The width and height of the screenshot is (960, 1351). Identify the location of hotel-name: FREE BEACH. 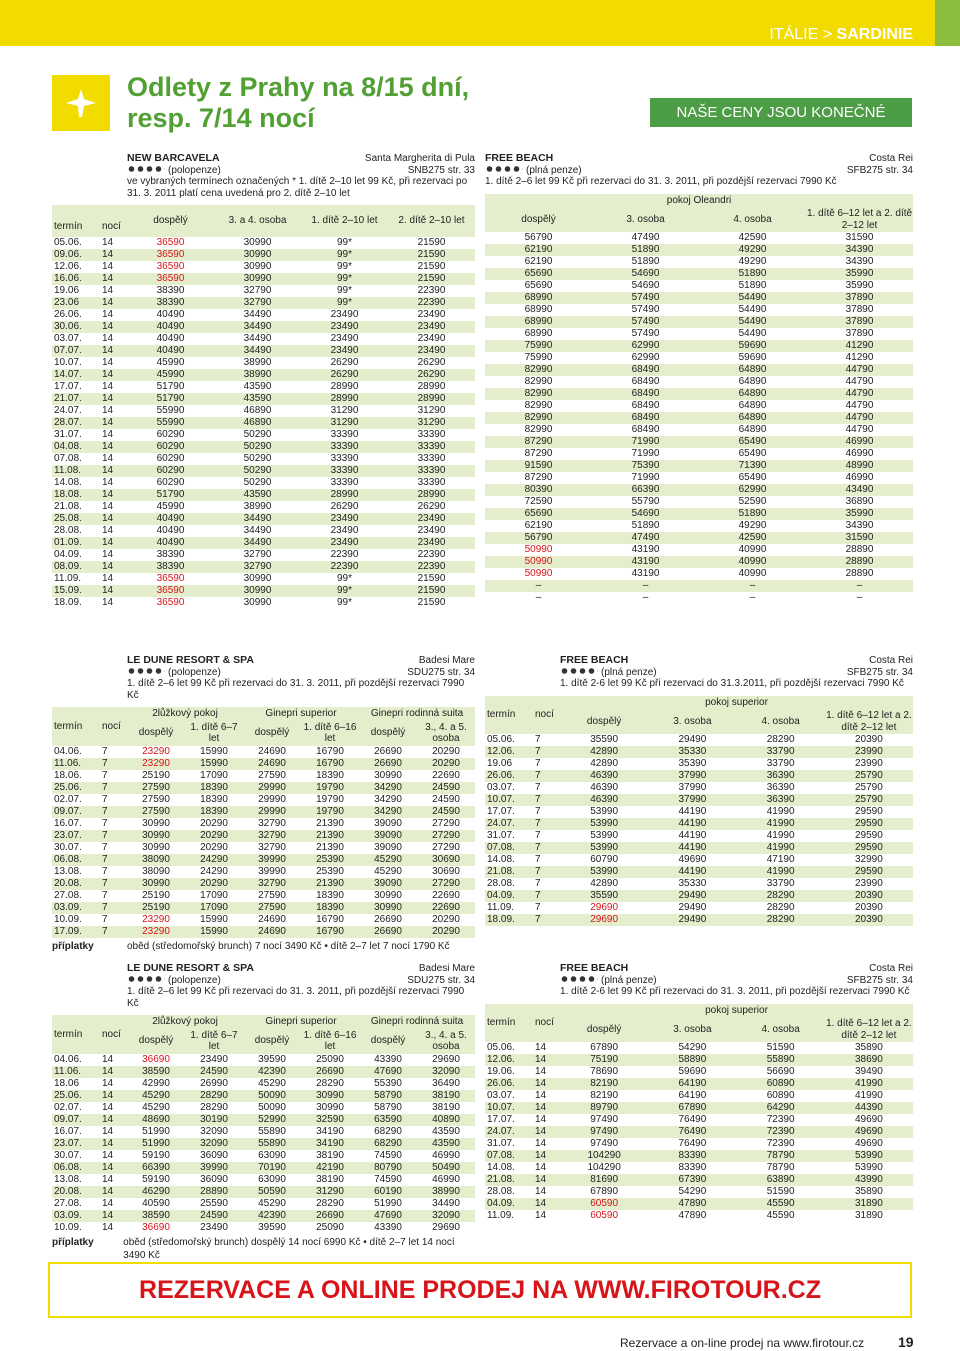
(594, 968).